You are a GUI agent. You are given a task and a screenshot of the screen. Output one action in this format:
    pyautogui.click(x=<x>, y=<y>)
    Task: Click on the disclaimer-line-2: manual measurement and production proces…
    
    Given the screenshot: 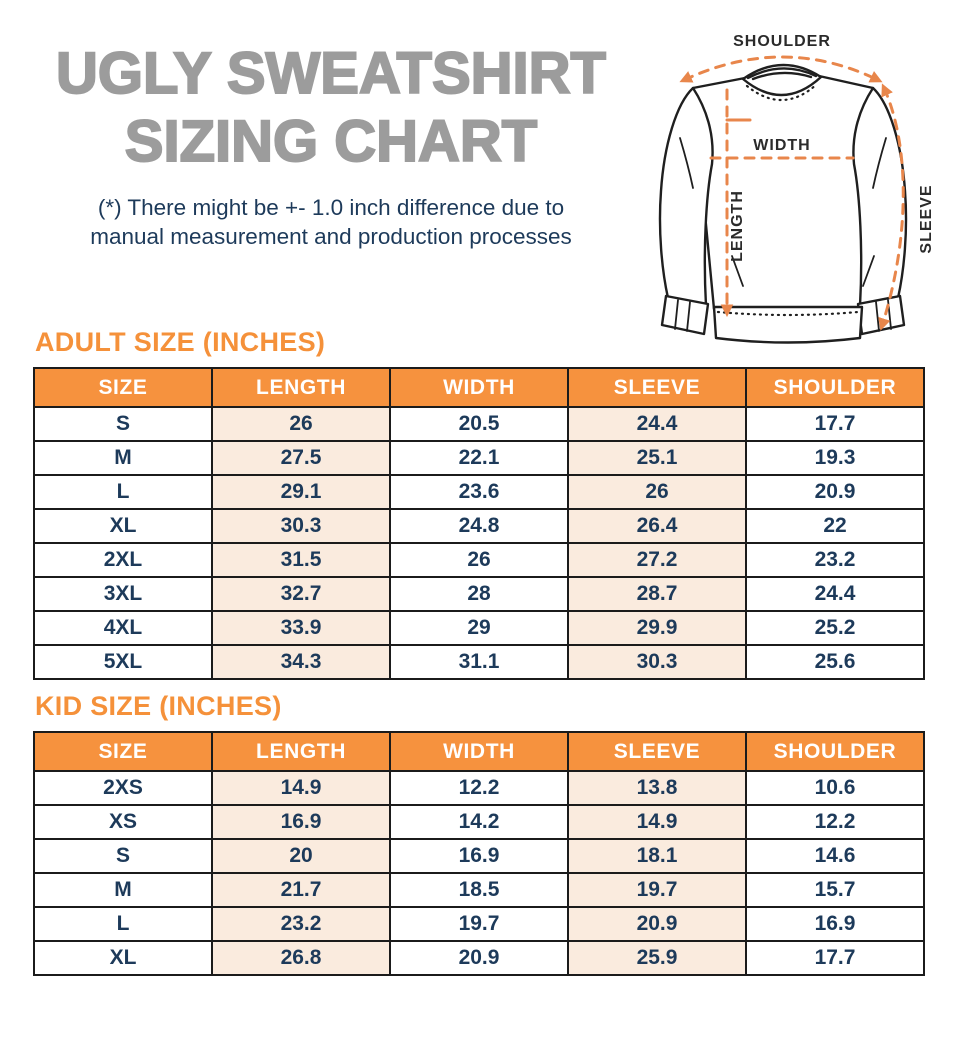 What is the action you would take?
    pyautogui.click(x=331, y=236)
    